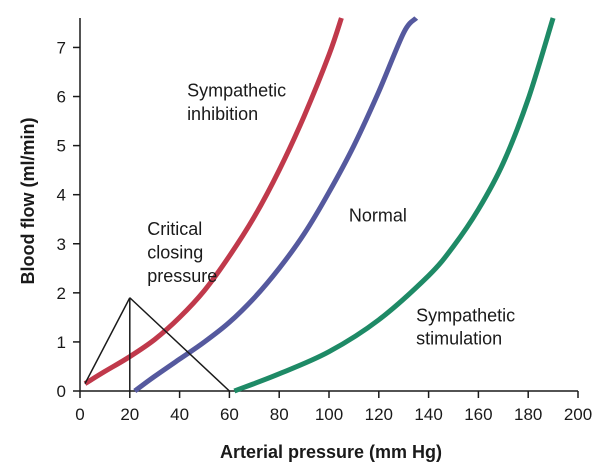  I want to click on x-tick-label: 100, so click(329, 414).